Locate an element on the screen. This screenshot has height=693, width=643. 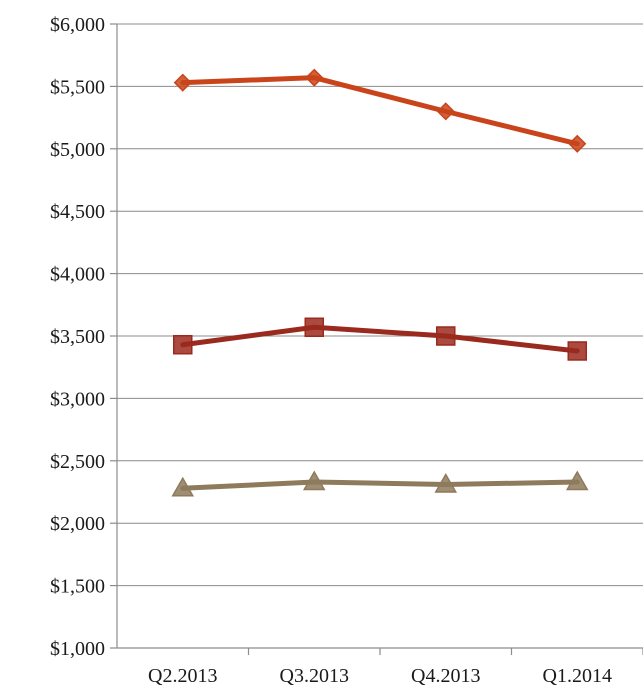
x-tick-label: Q3.2013 is located at coordinates (314, 676).